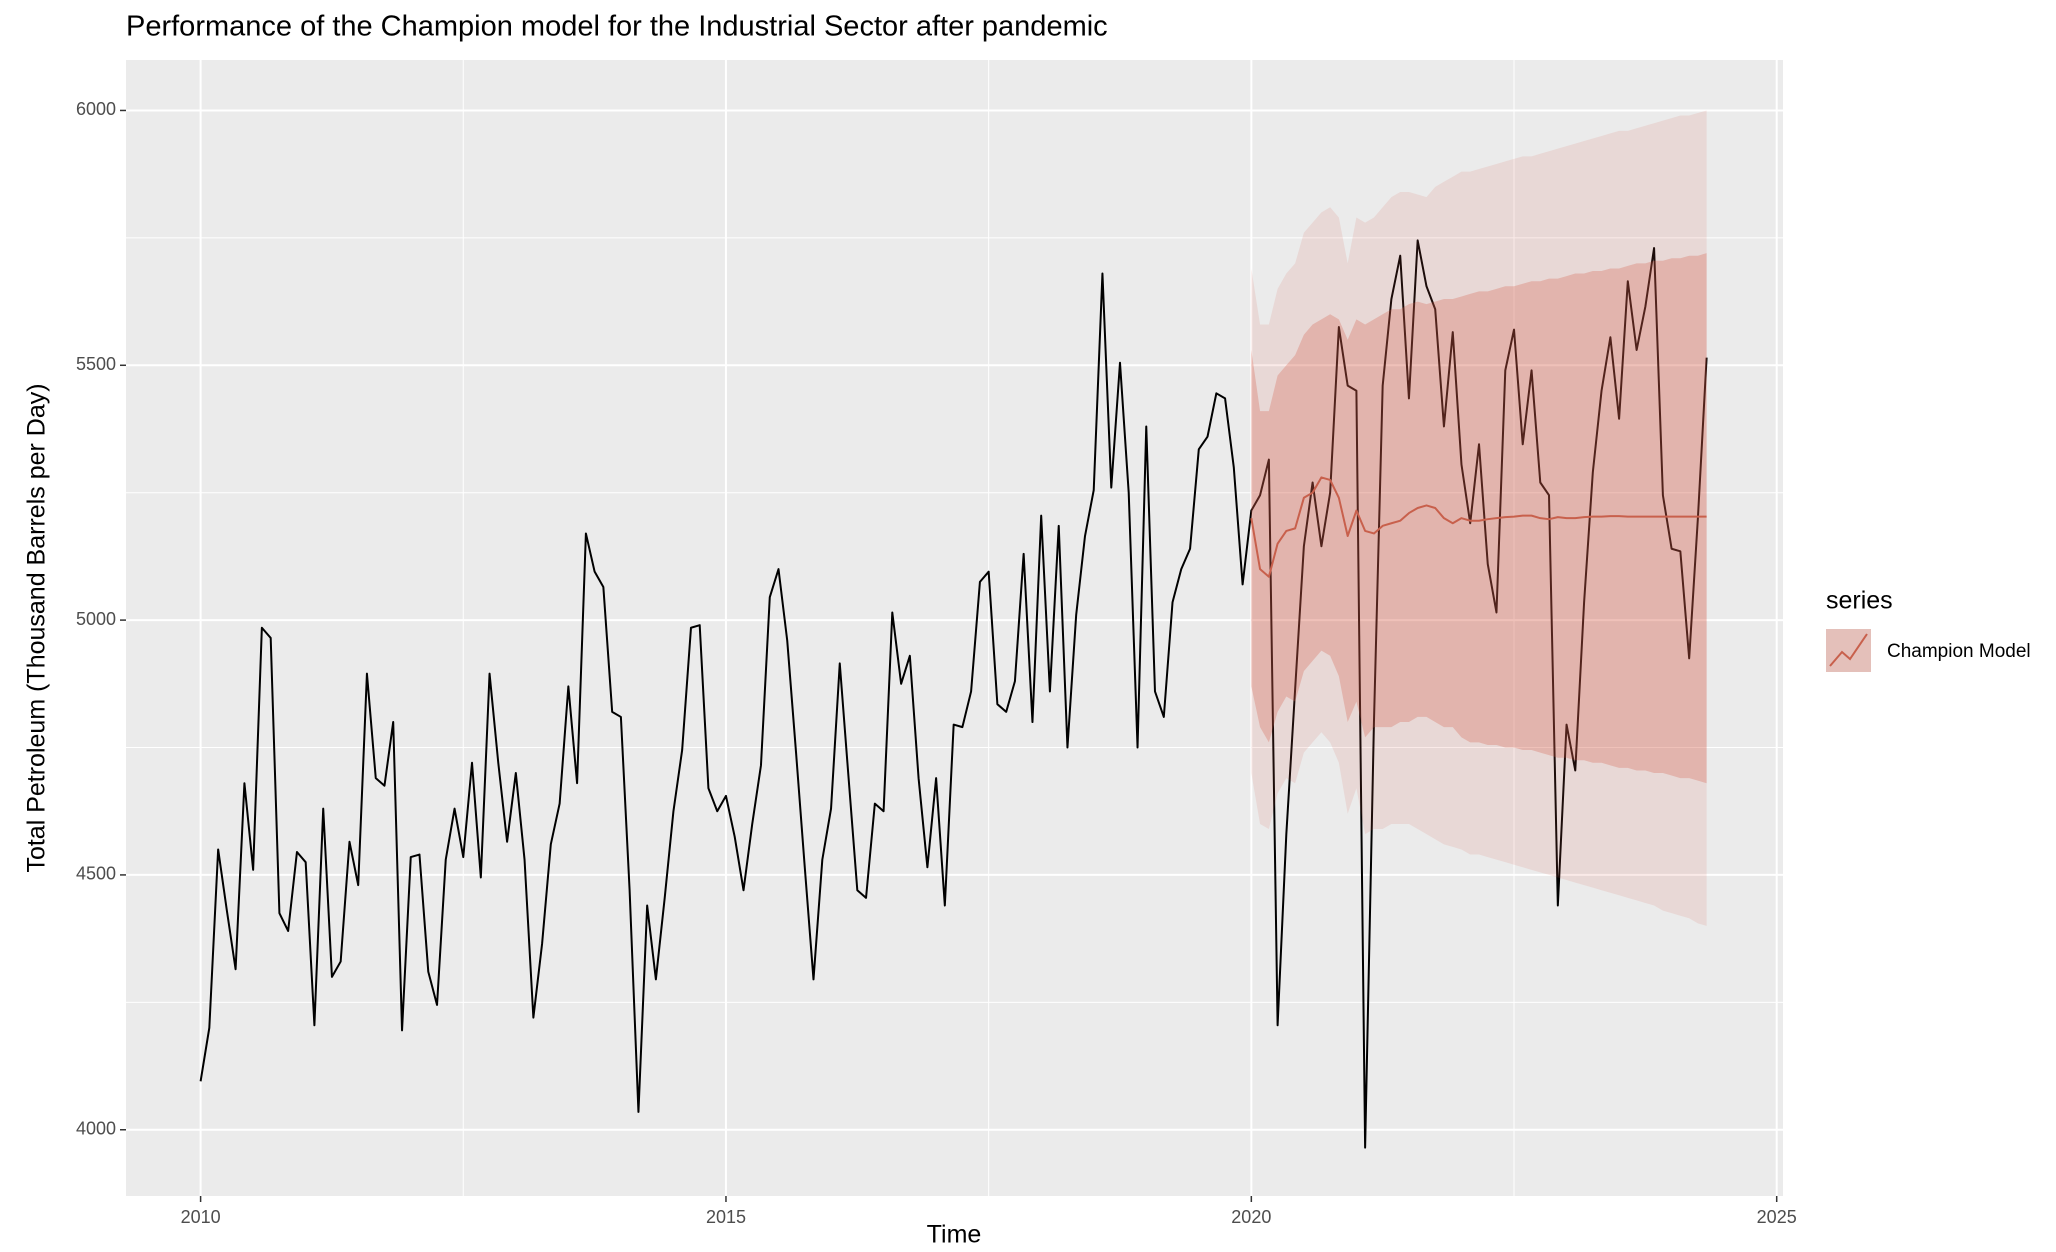  What do you see at coordinates (96, 109) in the screenshot?
I see `y-tick-label: 6000` at bounding box center [96, 109].